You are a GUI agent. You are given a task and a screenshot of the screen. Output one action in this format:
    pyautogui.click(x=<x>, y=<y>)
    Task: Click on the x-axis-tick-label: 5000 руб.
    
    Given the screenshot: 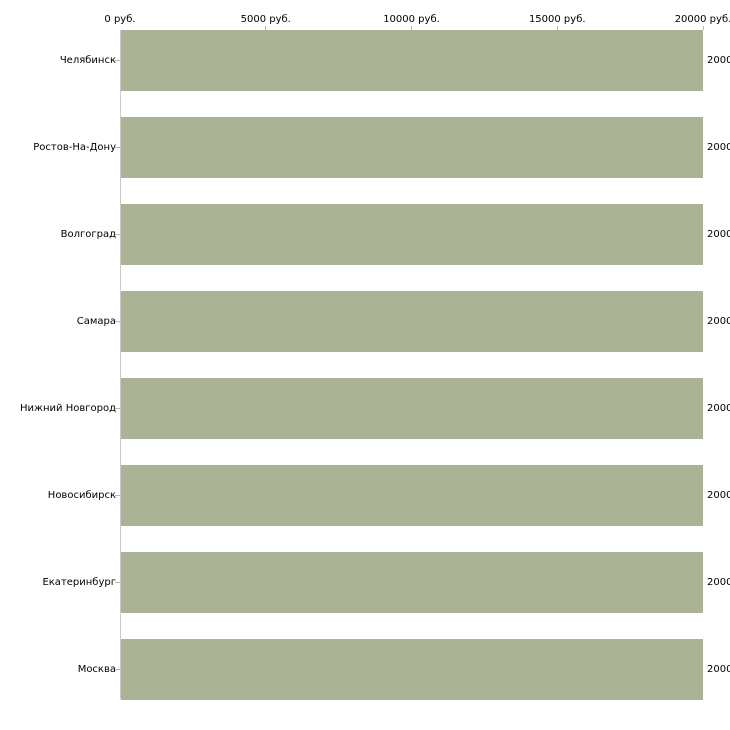 What is the action you would take?
    pyautogui.click(x=265, y=19)
    